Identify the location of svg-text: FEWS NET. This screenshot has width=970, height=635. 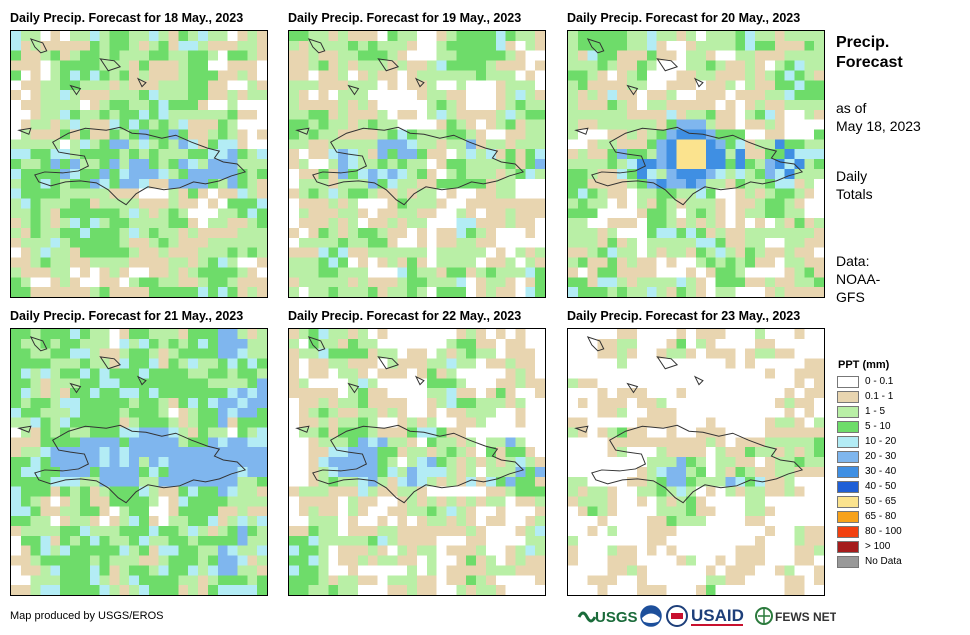
(805, 617).